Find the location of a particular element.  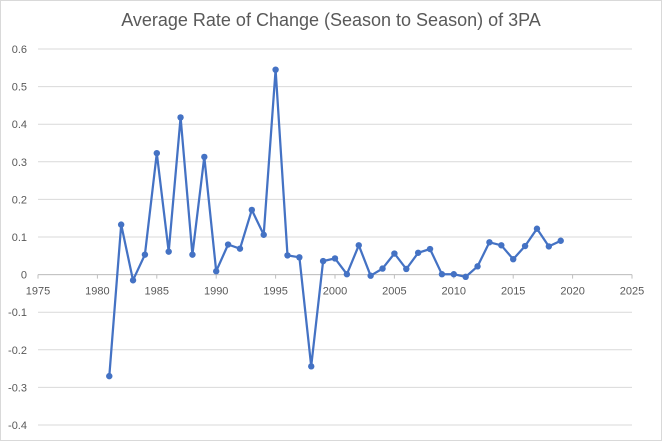

x-tick-label: 1980 is located at coordinates (97, 292).